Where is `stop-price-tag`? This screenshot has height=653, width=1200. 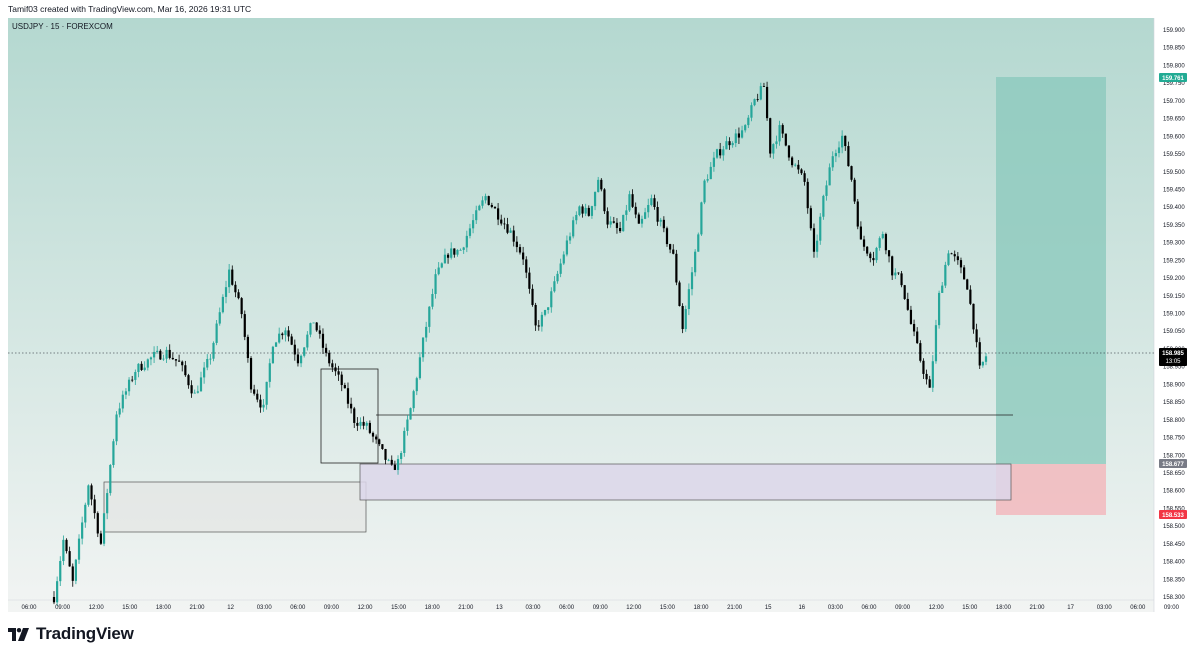 stop-price-tag is located at coordinates (1173, 514).